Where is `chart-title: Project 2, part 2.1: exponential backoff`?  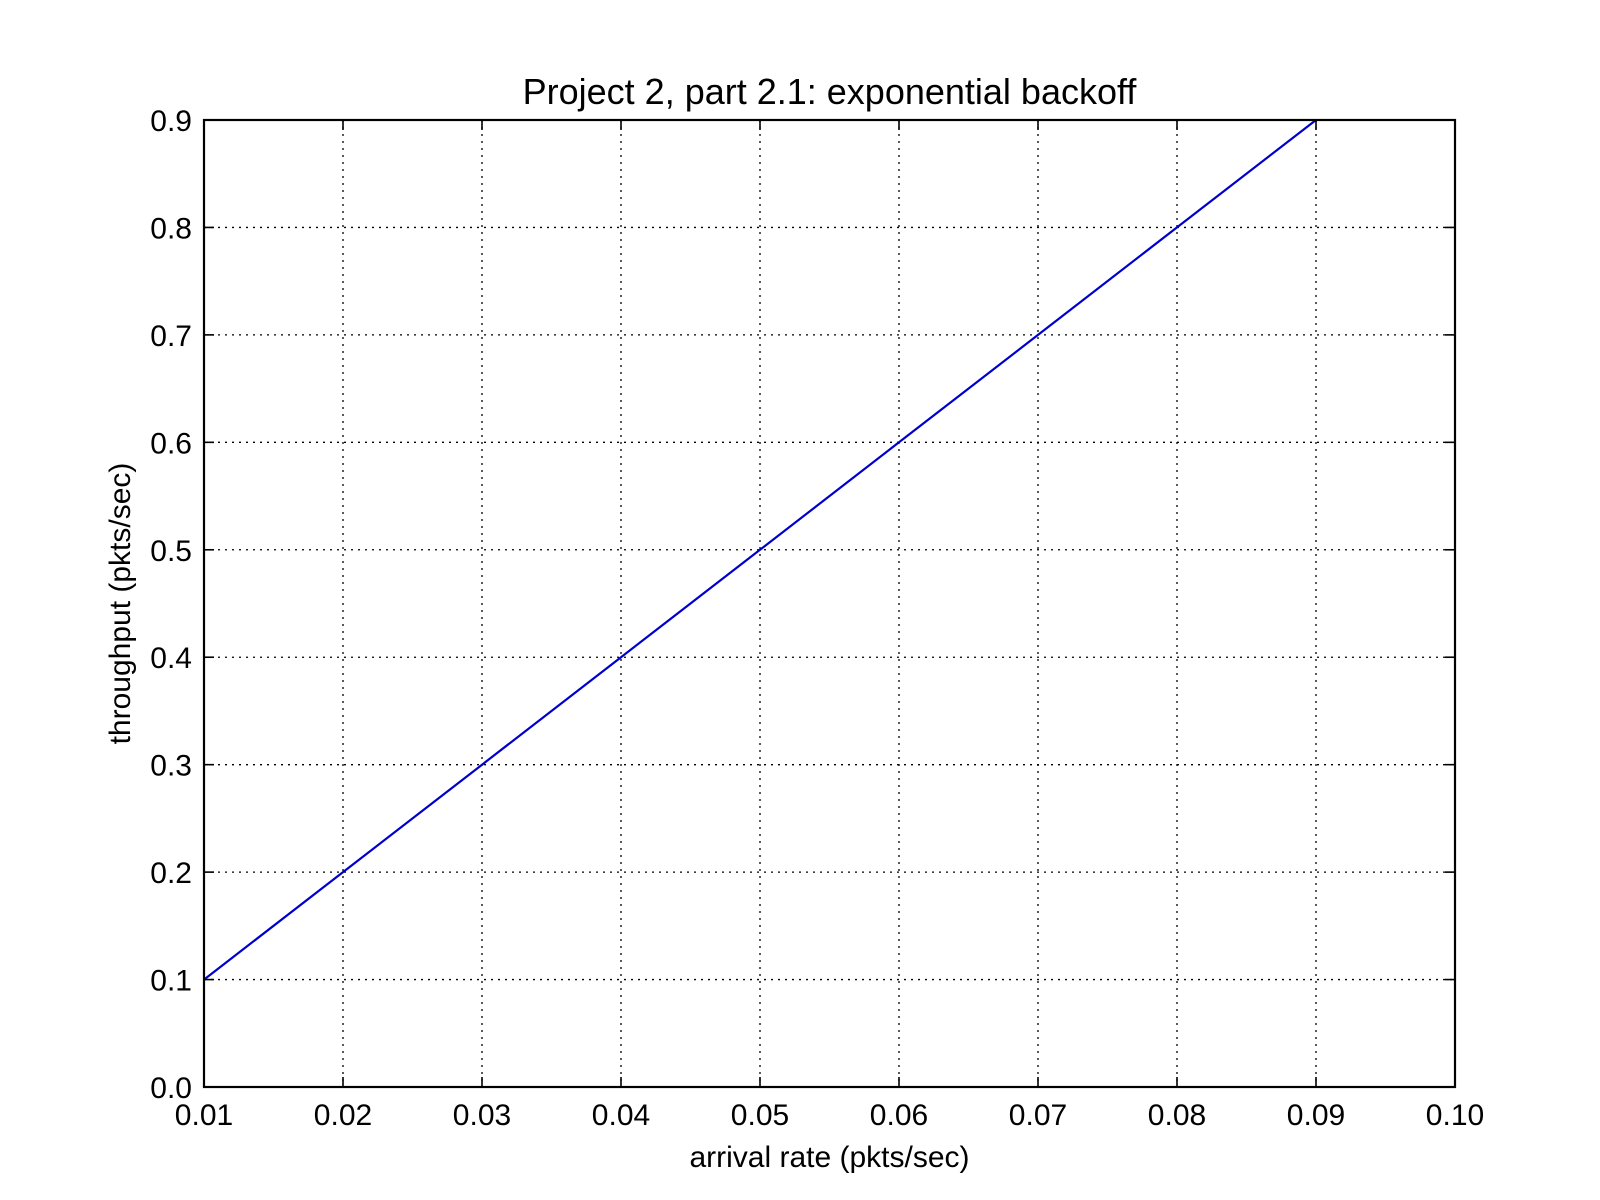 chart-title: Project 2, part 2.1: exponential backoff is located at coordinates (830, 91).